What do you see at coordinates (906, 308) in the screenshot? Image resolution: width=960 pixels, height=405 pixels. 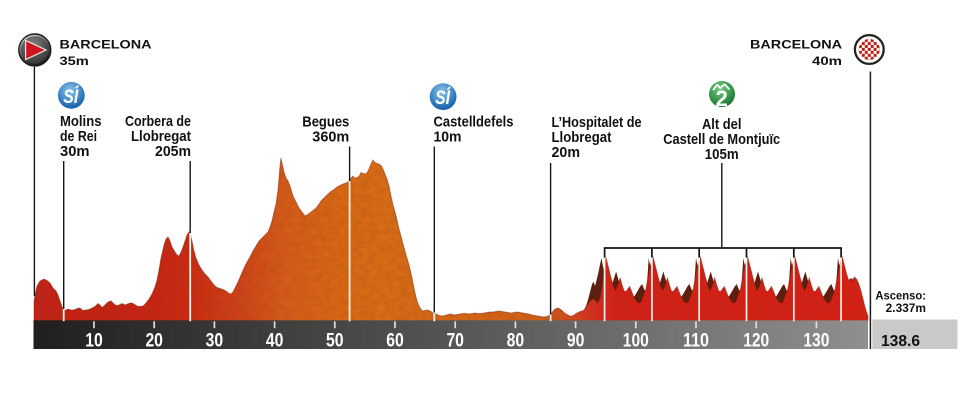 I see `svg-text: 2.337m` at bounding box center [906, 308].